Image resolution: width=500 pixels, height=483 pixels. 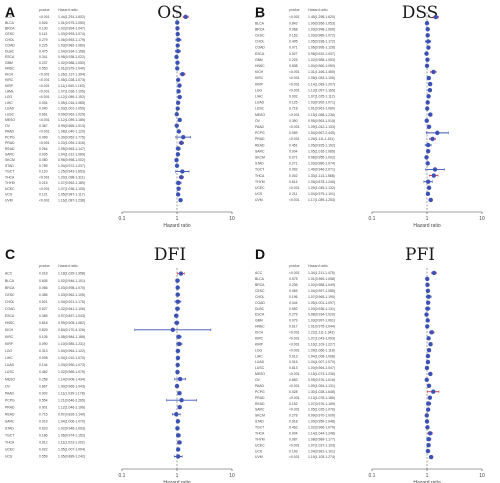 I want to click on hr-label: 1.07(1.043-1.093), so click(x=321, y=338).